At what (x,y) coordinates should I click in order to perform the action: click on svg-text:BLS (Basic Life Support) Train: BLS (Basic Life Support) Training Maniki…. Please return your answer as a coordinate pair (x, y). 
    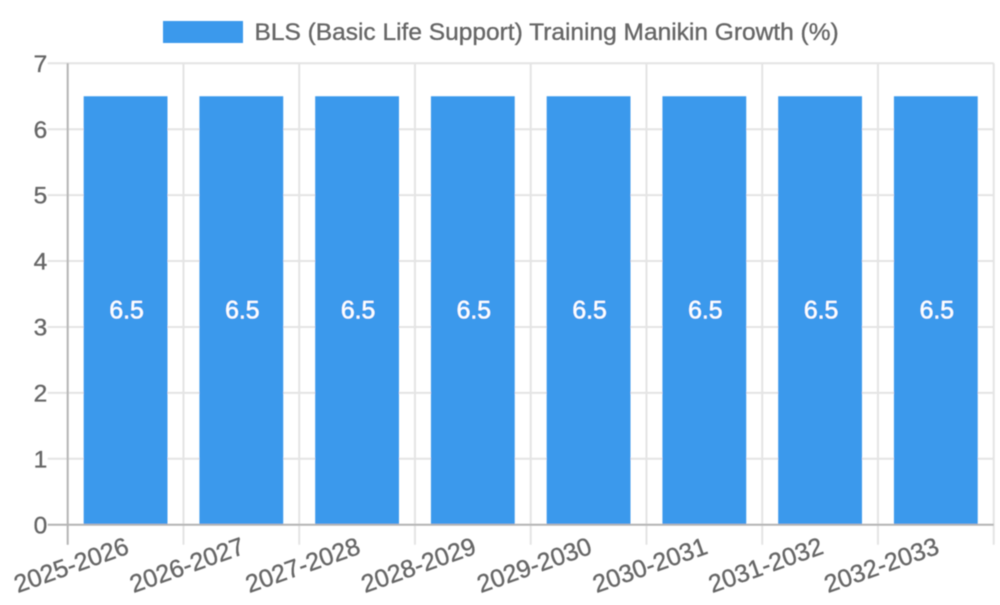
    Looking at the image, I should click on (547, 32).